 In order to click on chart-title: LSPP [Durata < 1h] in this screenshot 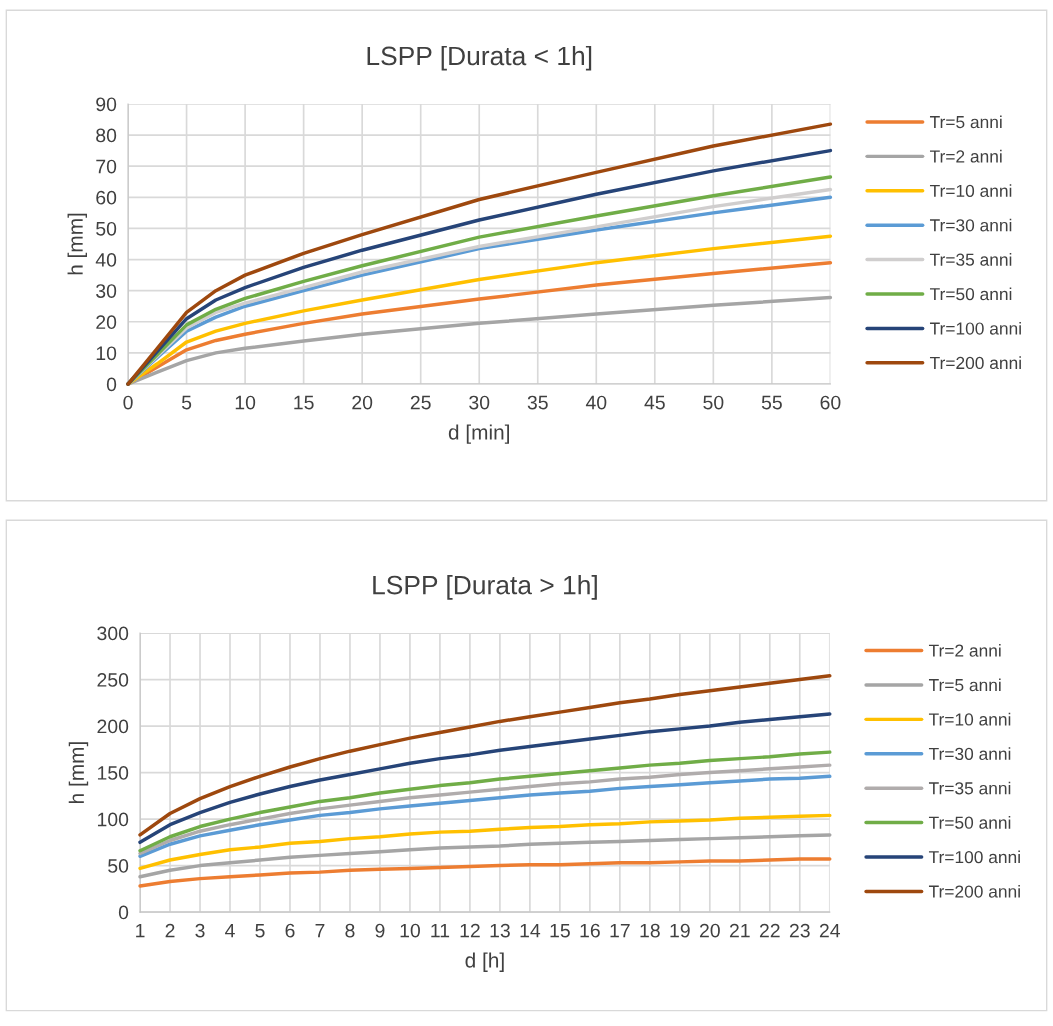, I will do `click(479, 58)`.